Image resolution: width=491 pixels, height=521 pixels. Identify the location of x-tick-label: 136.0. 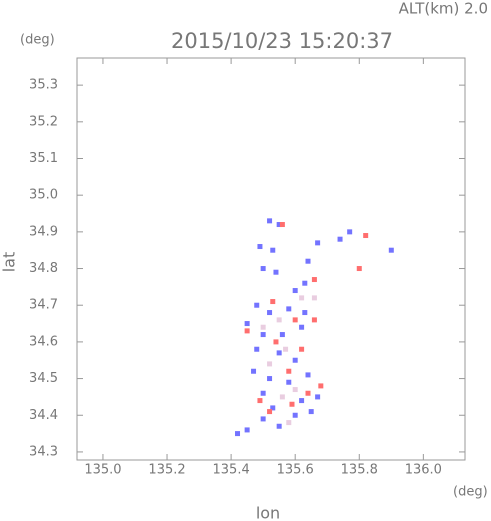
(423, 470).